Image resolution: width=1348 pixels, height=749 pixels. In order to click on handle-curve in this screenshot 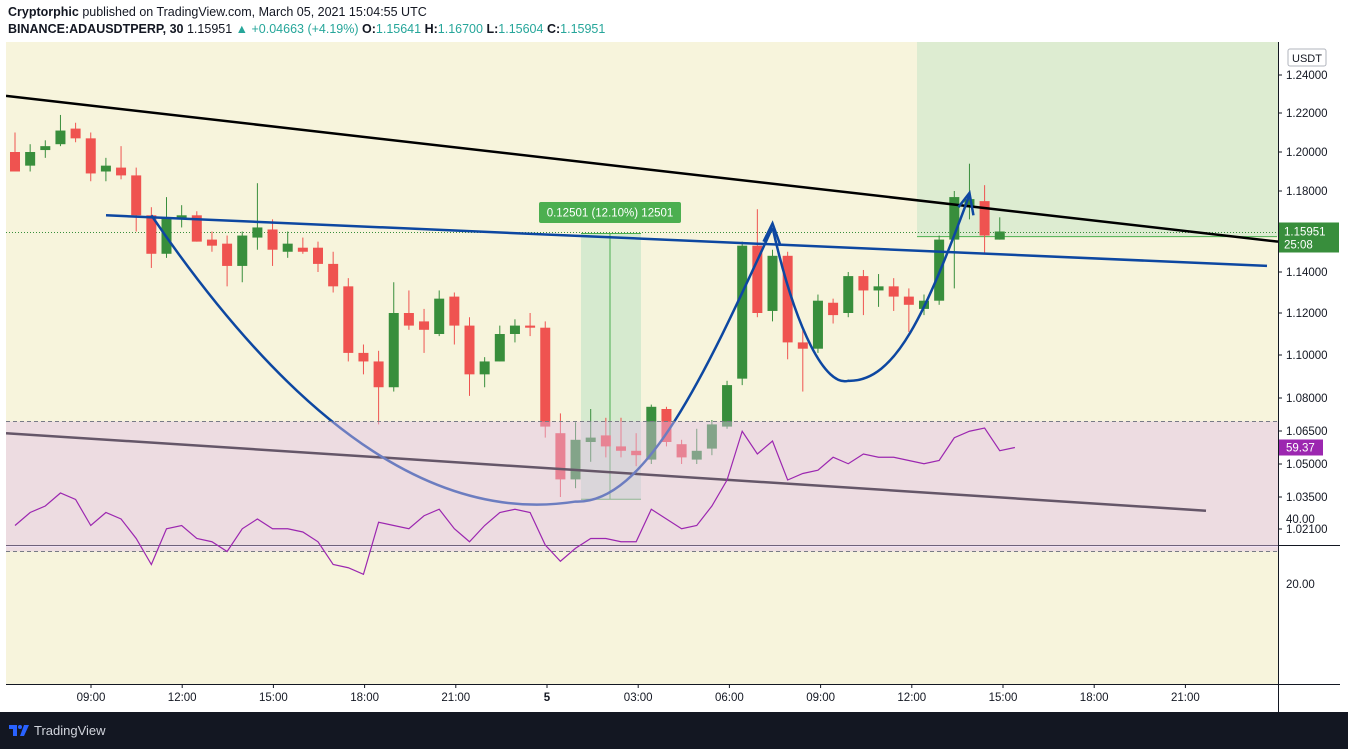, I will do `click(871, 288)`.